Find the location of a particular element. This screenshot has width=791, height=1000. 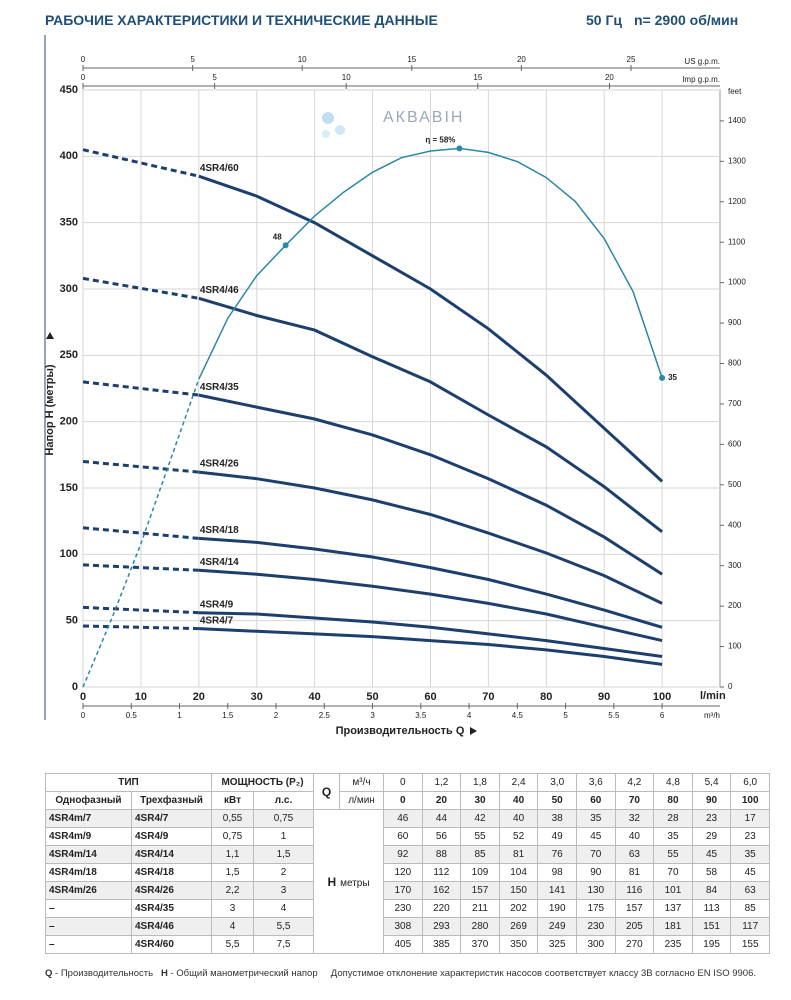

head-value: 150 is located at coordinates (518, 890).